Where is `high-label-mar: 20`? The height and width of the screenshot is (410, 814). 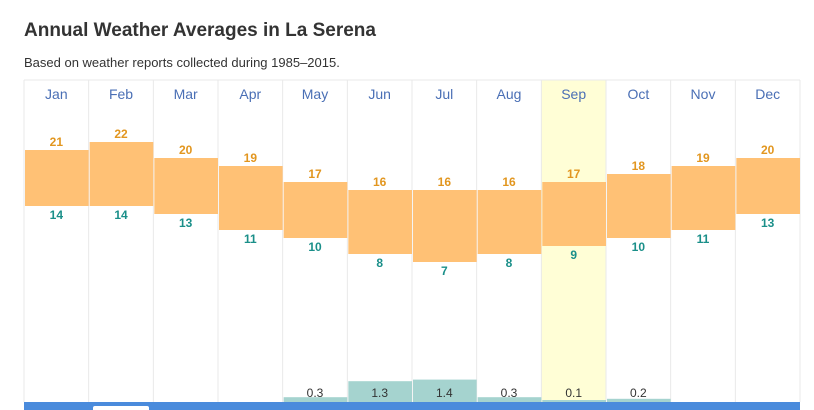 high-label-mar: 20 is located at coordinates (186, 150).